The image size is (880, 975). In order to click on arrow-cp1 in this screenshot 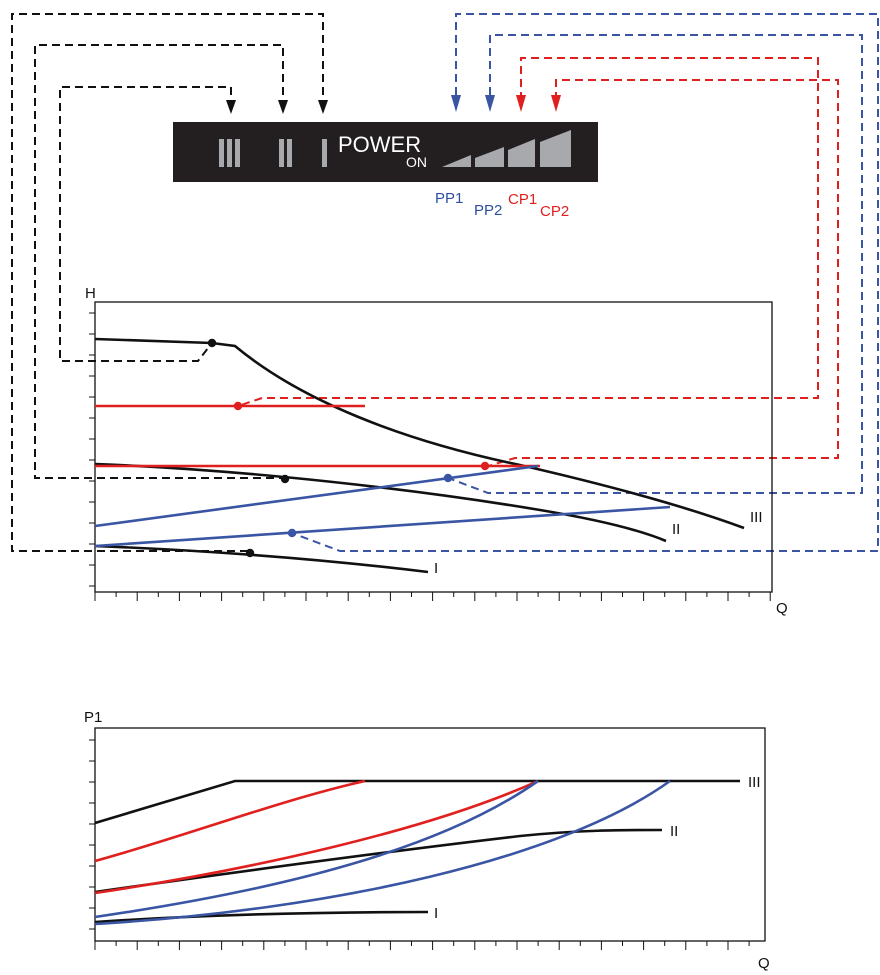, I will do `click(521, 103)`.